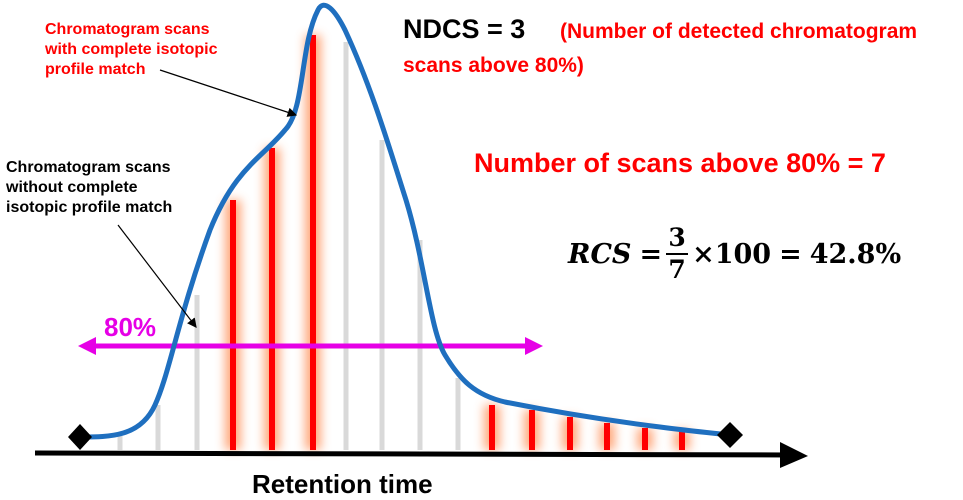 This screenshot has height=500, width=963. What do you see at coordinates (743, 254) in the screenshot?
I see `factor: 100` at bounding box center [743, 254].